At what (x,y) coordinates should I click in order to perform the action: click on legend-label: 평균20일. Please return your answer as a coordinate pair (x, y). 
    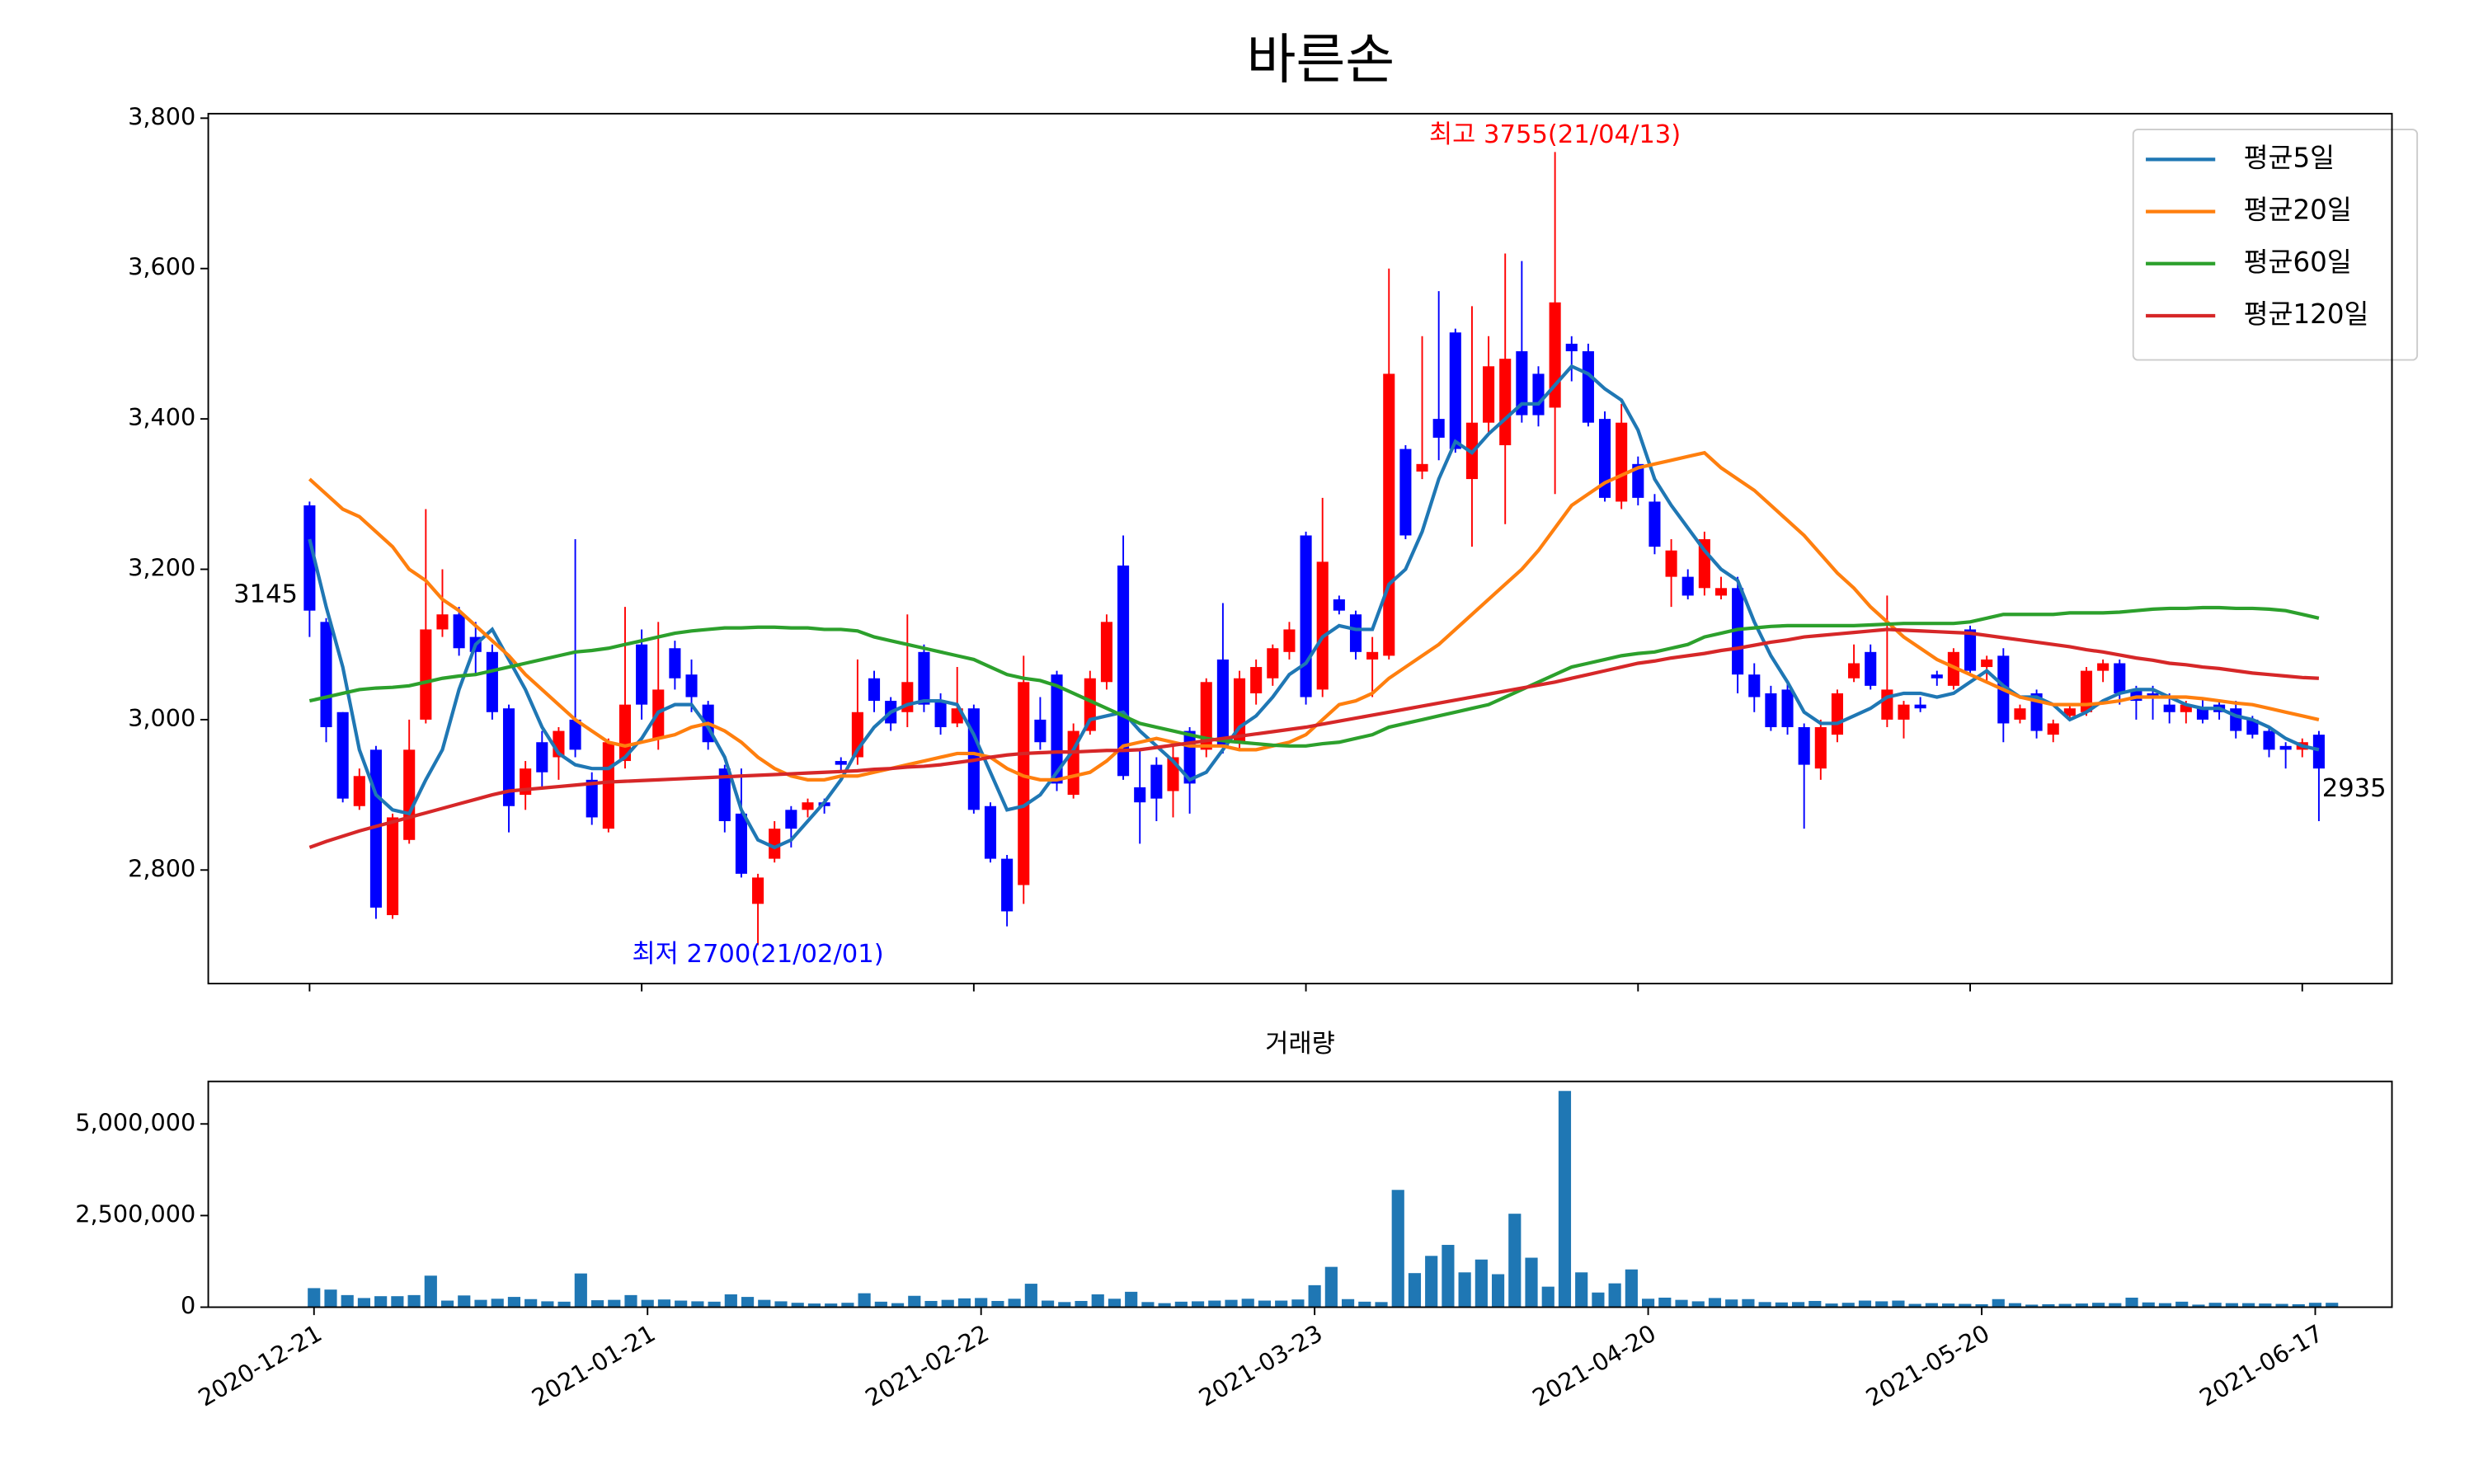
    Looking at the image, I should click on (2298, 210).